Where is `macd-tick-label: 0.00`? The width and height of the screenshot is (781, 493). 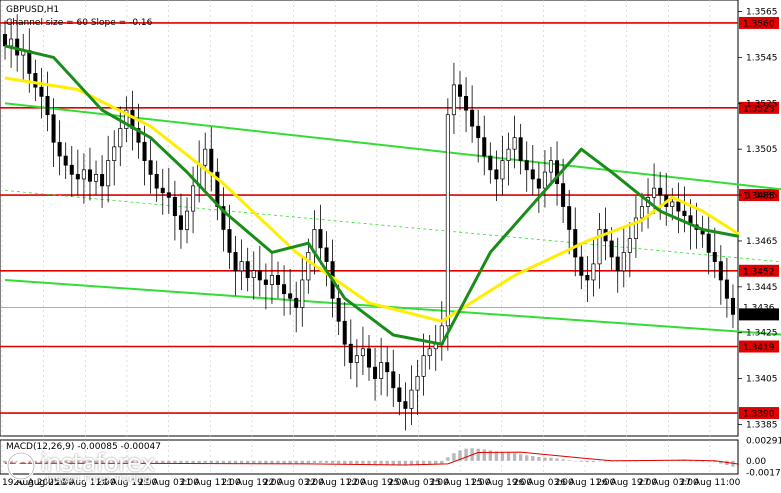 macd-tick-label: 0.00 is located at coordinates (756, 462).